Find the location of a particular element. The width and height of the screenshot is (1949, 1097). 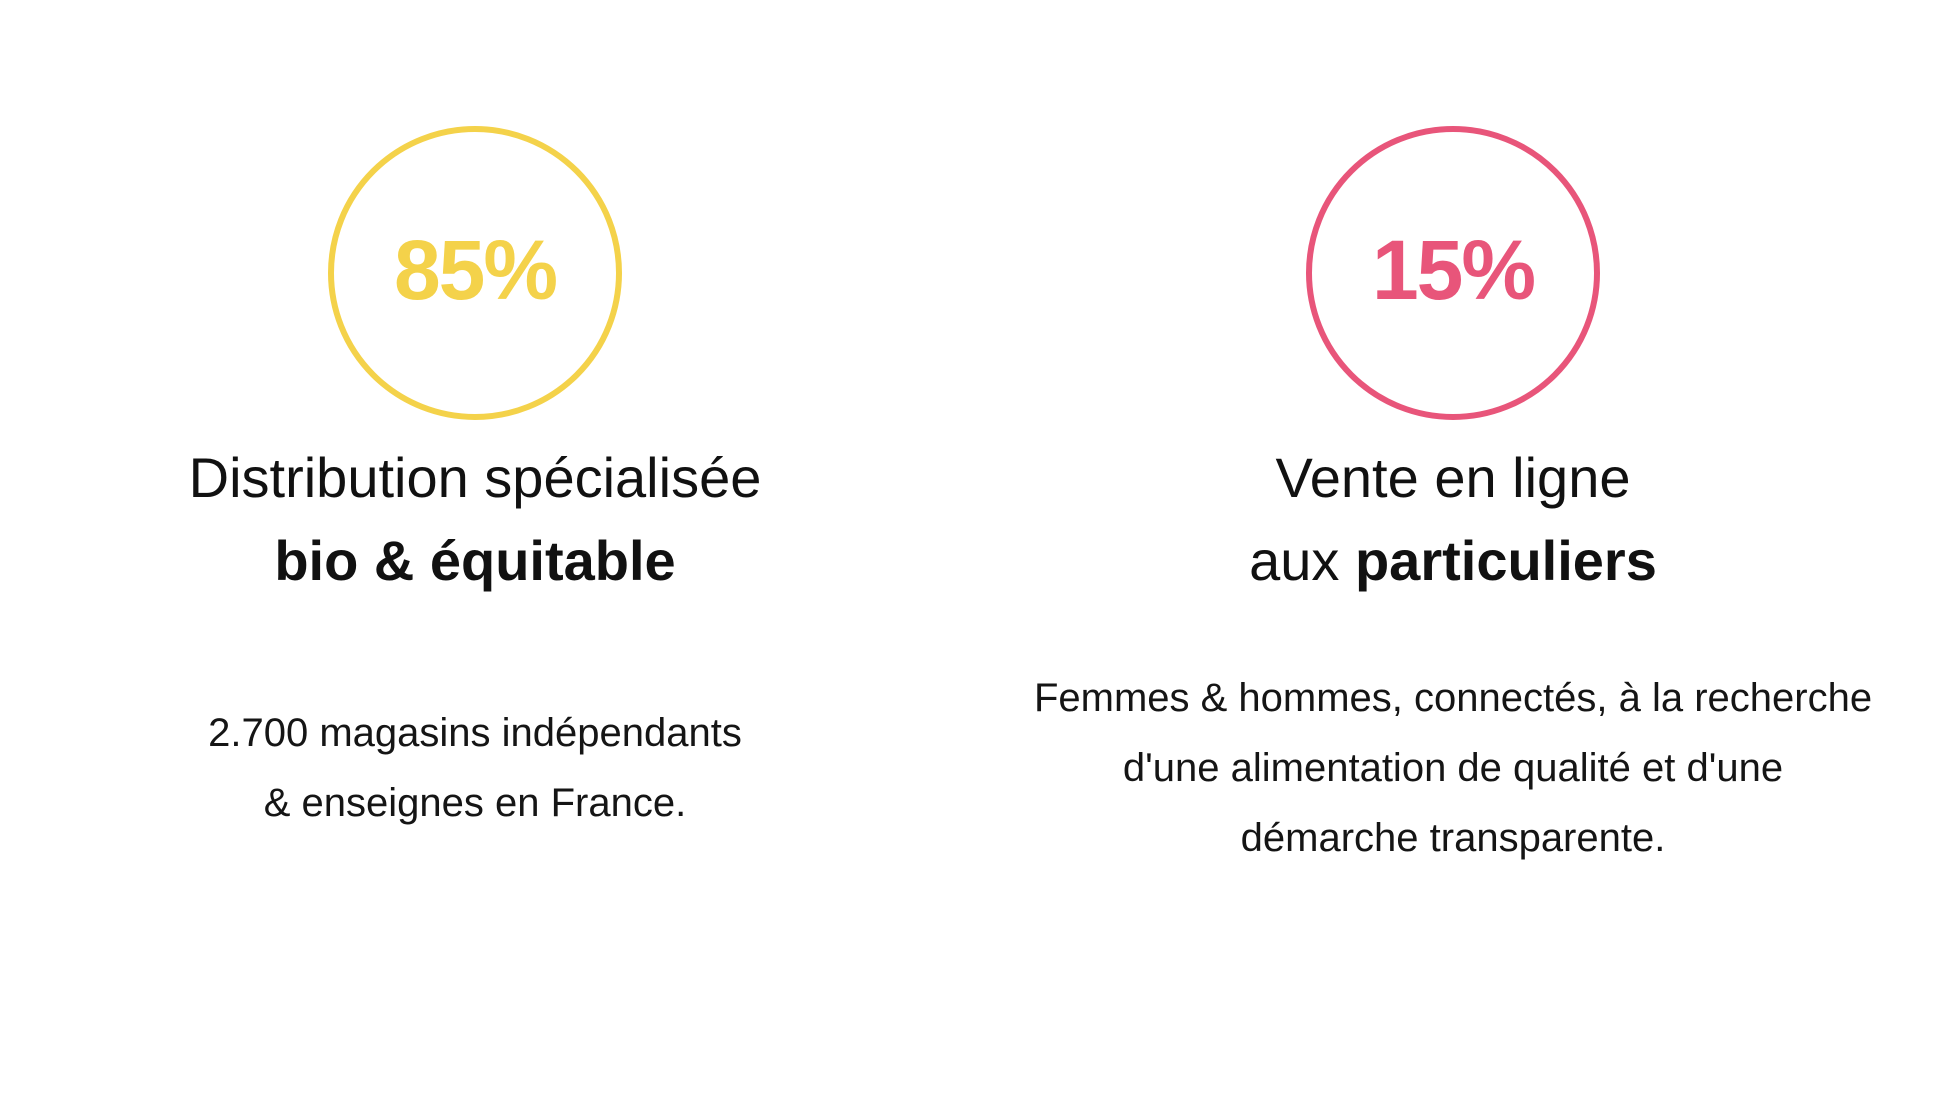

description-line: démarche transparente. is located at coordinates (1453, 838).